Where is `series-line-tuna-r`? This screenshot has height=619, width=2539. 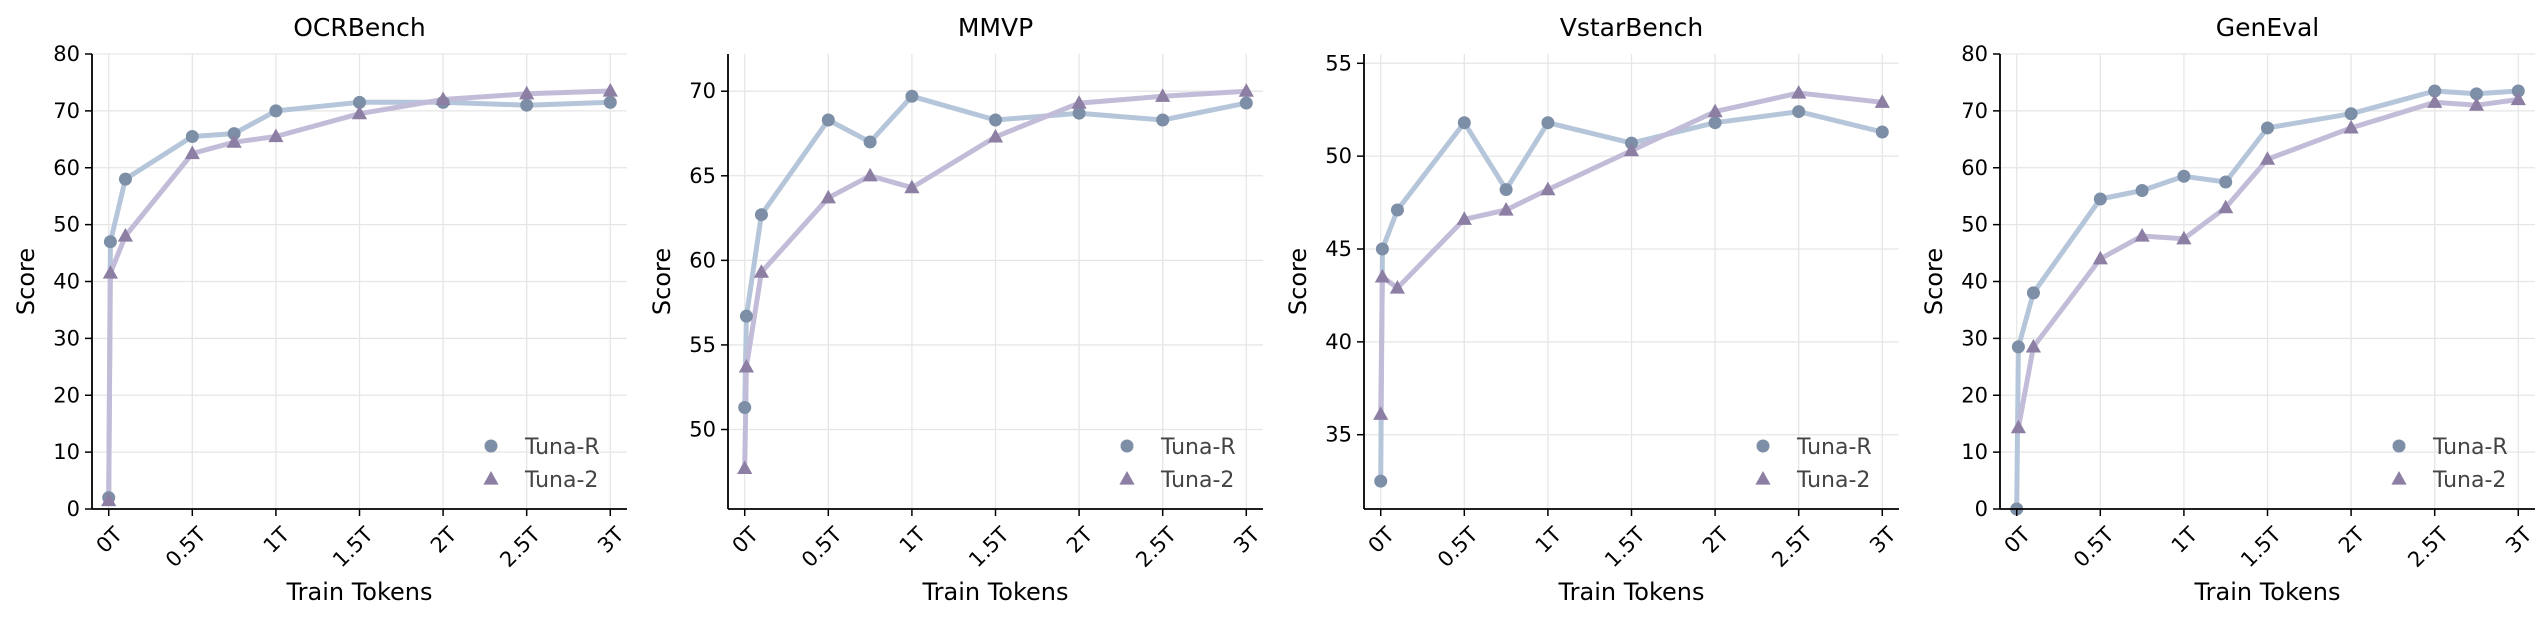
series-line-tuna-r is located at coordinates (1631, 296).